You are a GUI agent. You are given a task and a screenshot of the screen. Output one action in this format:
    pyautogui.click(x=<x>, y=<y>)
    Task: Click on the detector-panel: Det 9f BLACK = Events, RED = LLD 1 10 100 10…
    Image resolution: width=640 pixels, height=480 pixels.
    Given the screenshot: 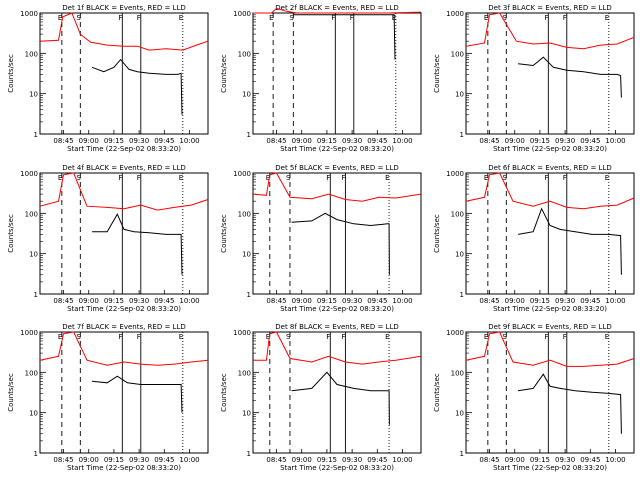 What is the action you would take?
    pyautogui.click(x=534, y=397)
    